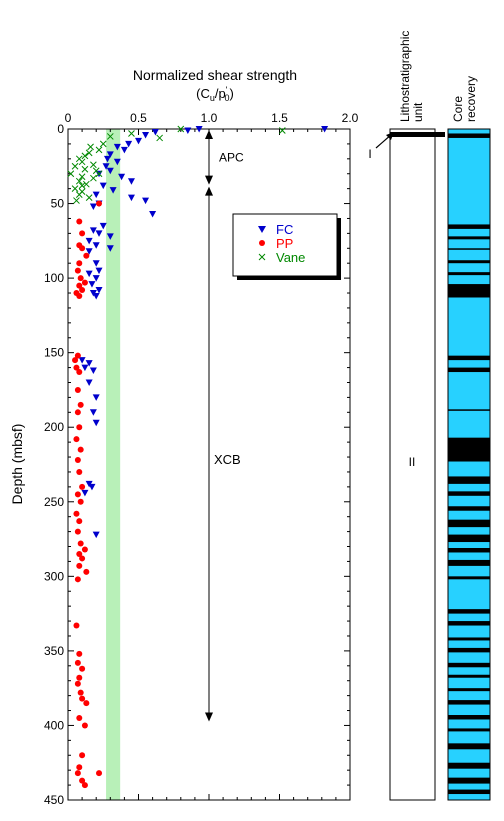 The width and height of the screenshot is (504, 821). Describe the element at coordinates (224, 426) in the screenshot. I see `annotations-layer: APC XCB` at that location.